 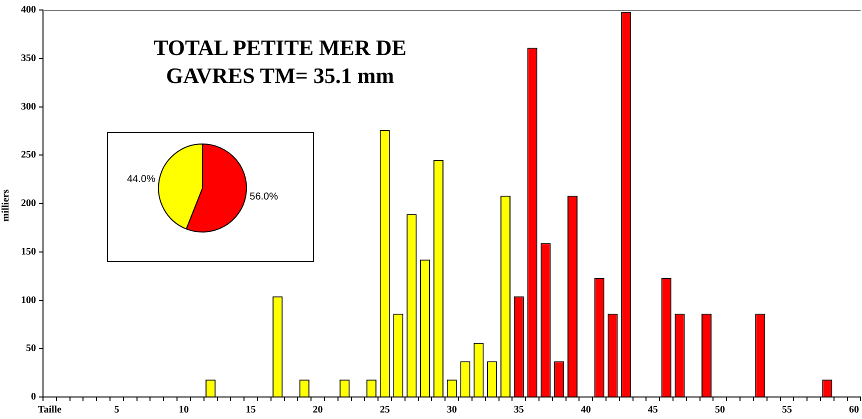 What do you see at coordinates (585, 410) in the screenshot?
I see `x-tick-label: 40` at bounding box center [585, 410].